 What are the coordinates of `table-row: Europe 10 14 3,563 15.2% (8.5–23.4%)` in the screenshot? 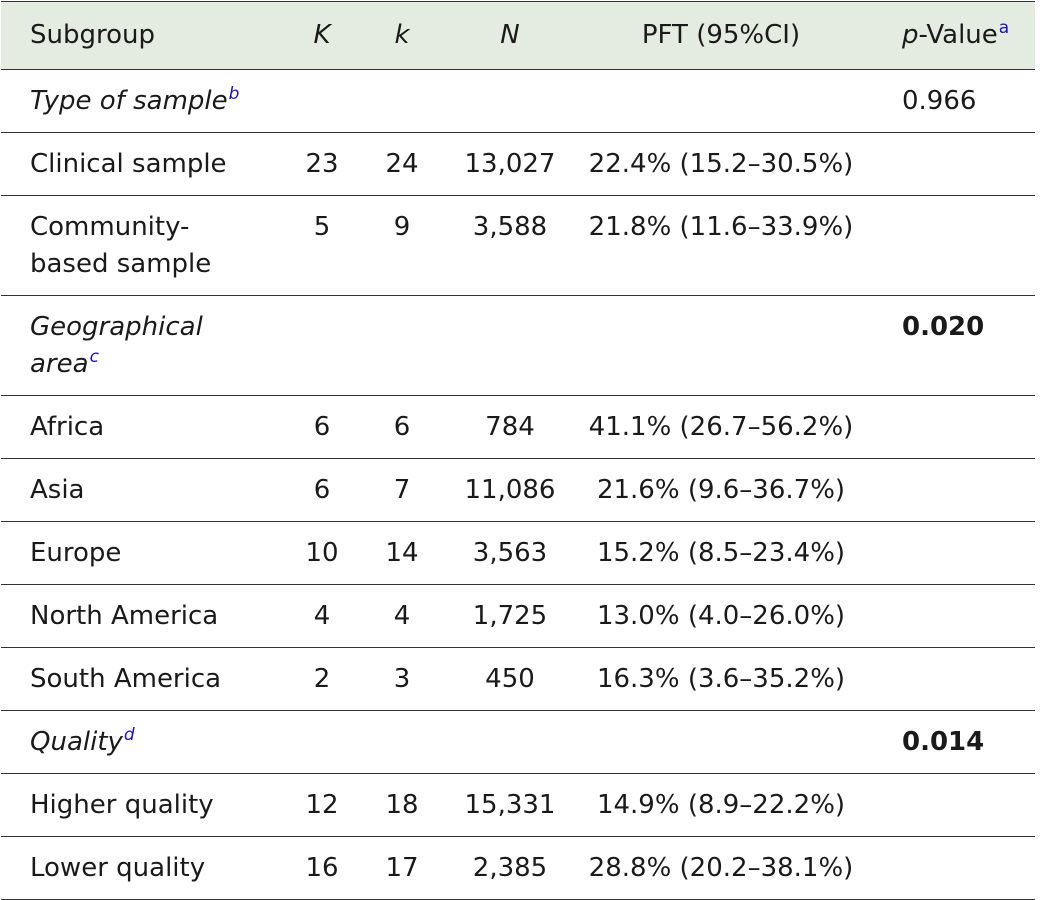 It's located at (518, 553).